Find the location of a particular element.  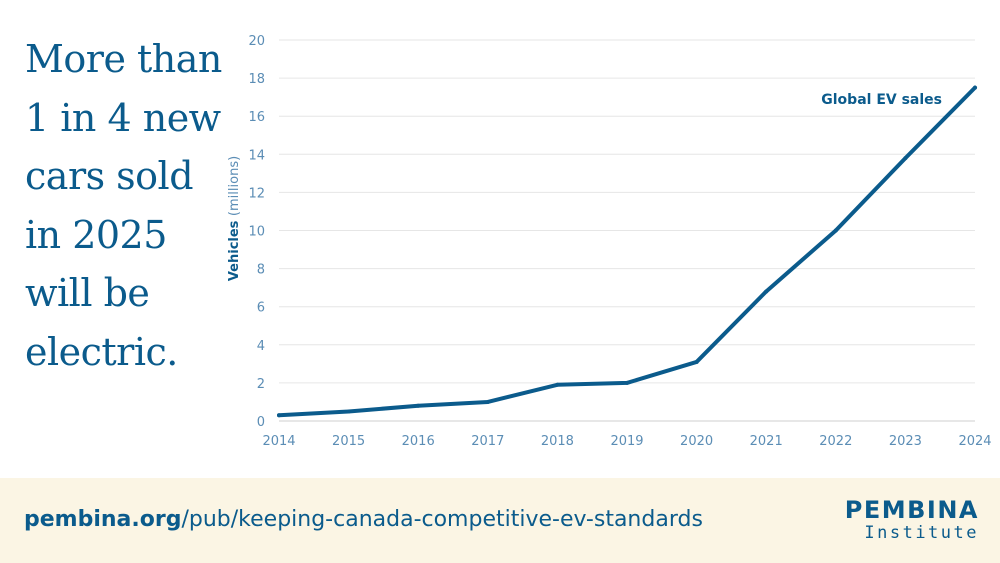

y-tick-label-16: 16 is located at coordinates (256, 117).